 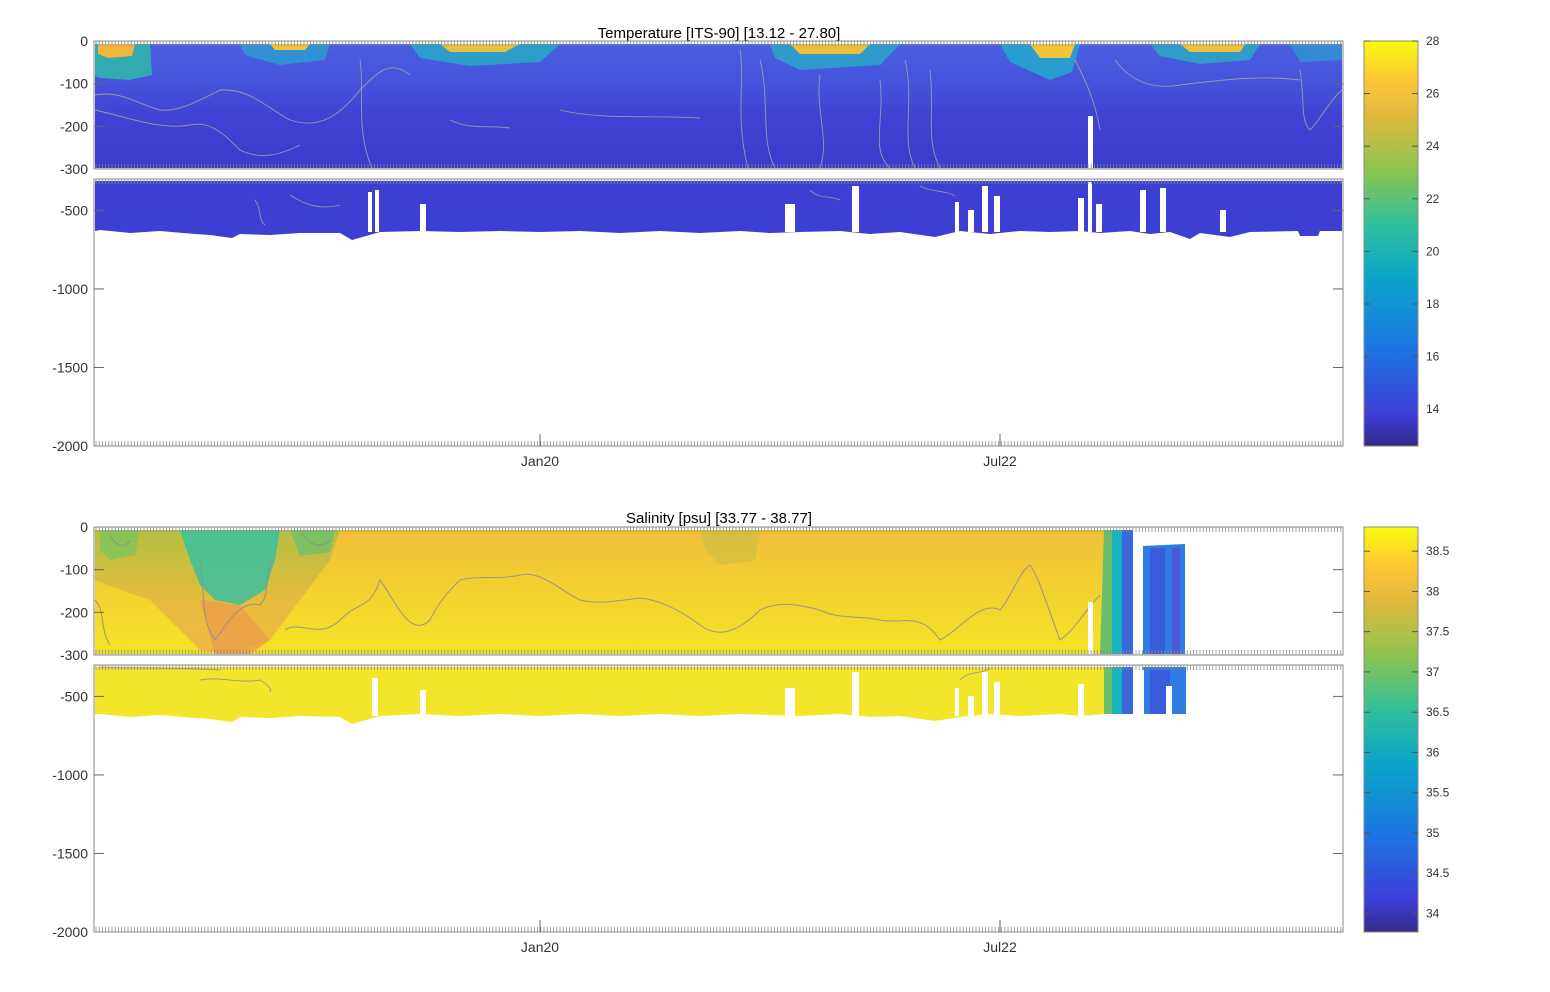 What do you see at coordinates (719, 518) in the screenshot?
I see `salinity-title: Salinity [psu] [33.77 - 38.77]` at bounding box center [719, 518].